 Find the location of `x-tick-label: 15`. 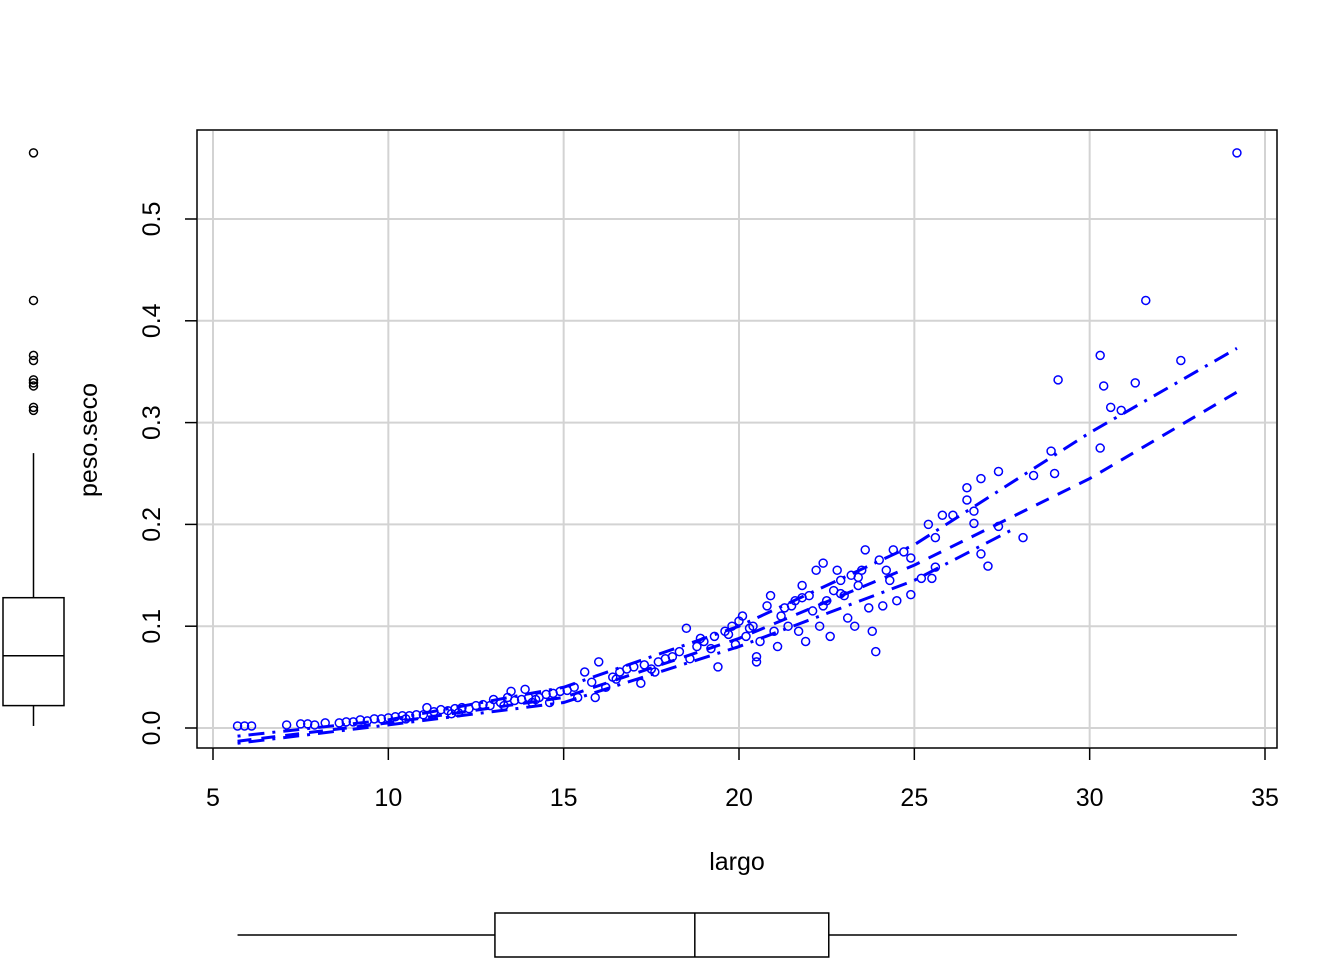

x-tick-label: 15 is located at coordinates (564, 798).